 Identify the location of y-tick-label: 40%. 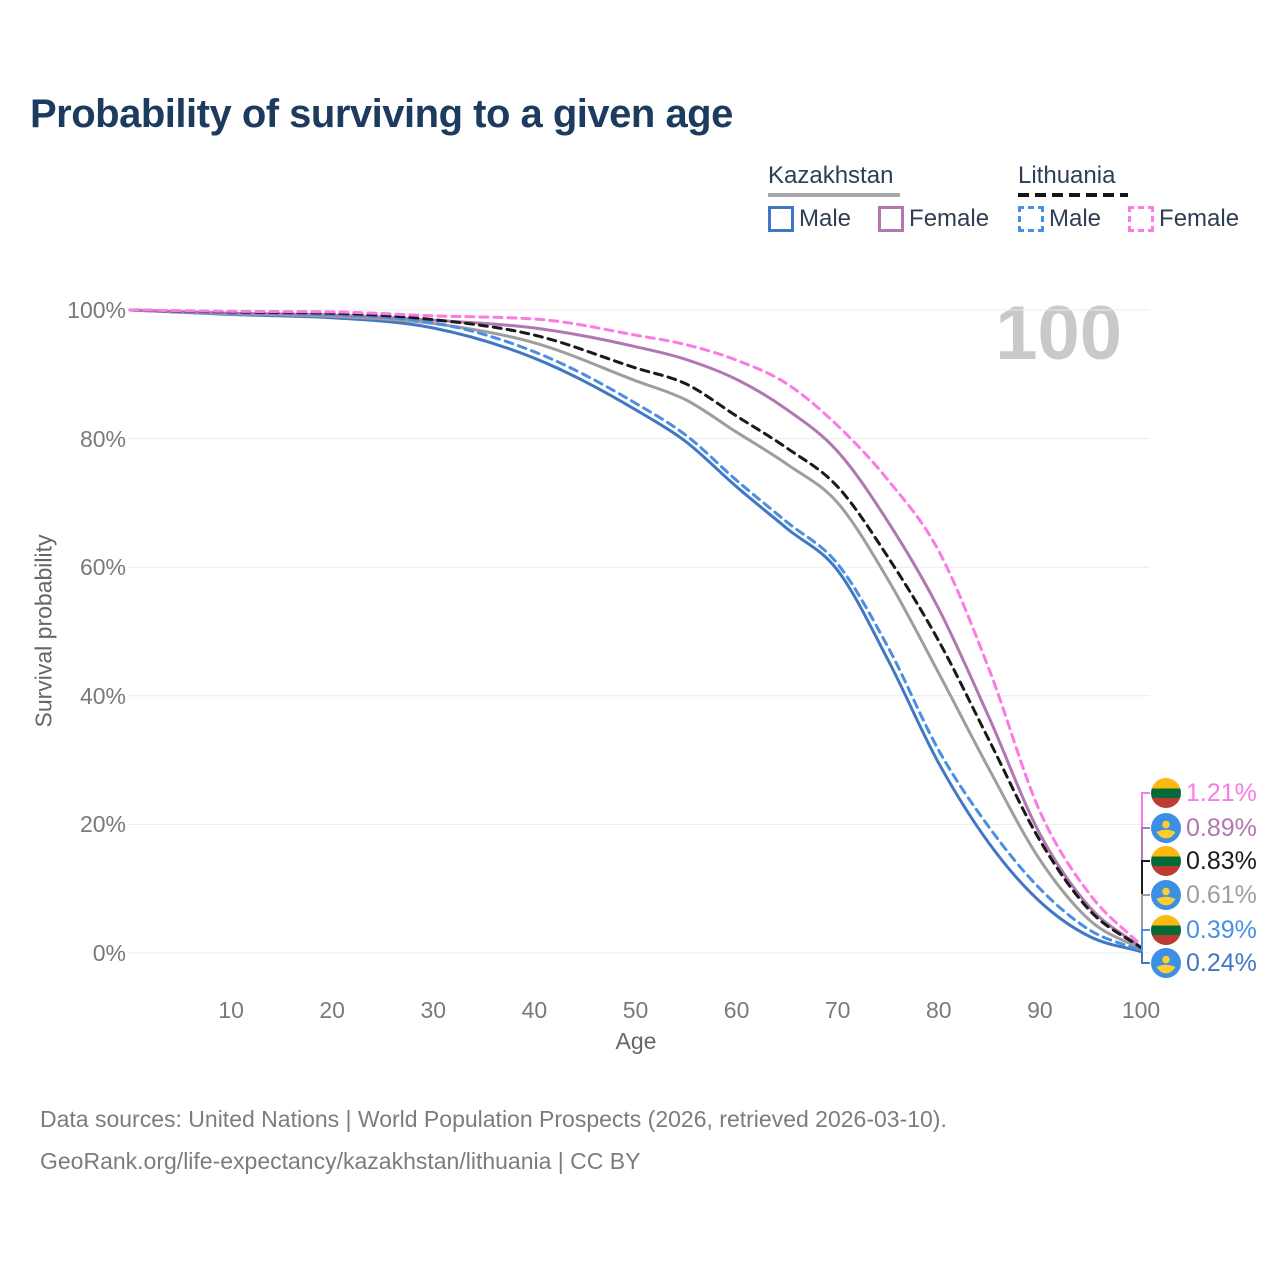
(102, 695).